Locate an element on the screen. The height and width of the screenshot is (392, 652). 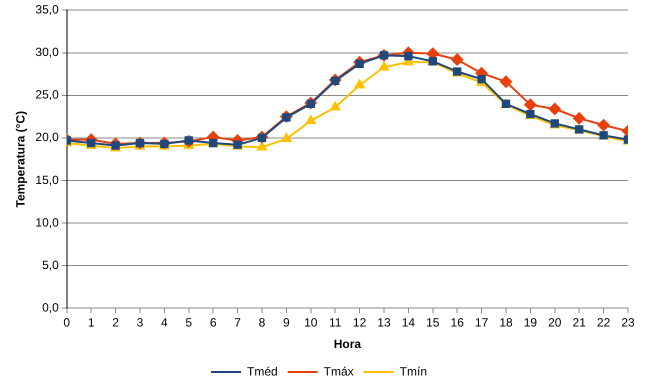
y-tick-label: 20,0 is located at coordinates (47, 137).